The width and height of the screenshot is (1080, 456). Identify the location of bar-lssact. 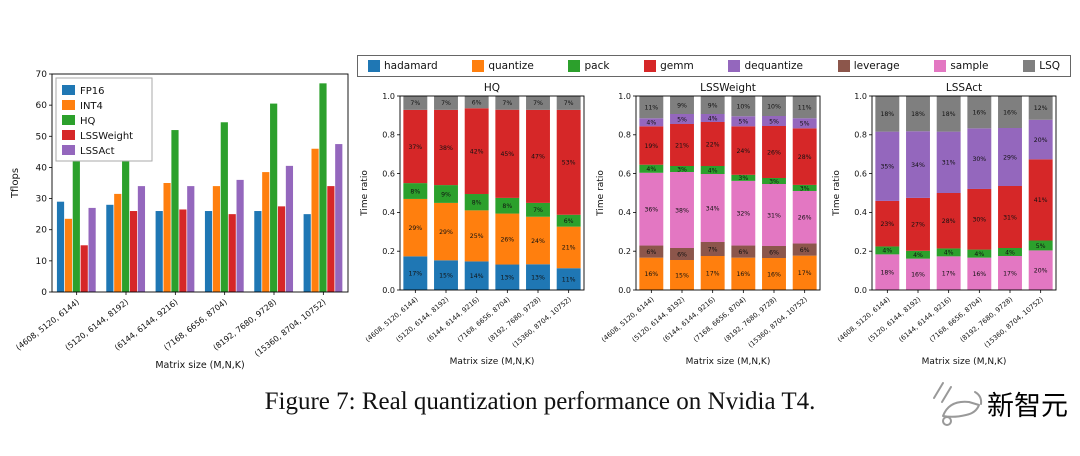
(339, 218).